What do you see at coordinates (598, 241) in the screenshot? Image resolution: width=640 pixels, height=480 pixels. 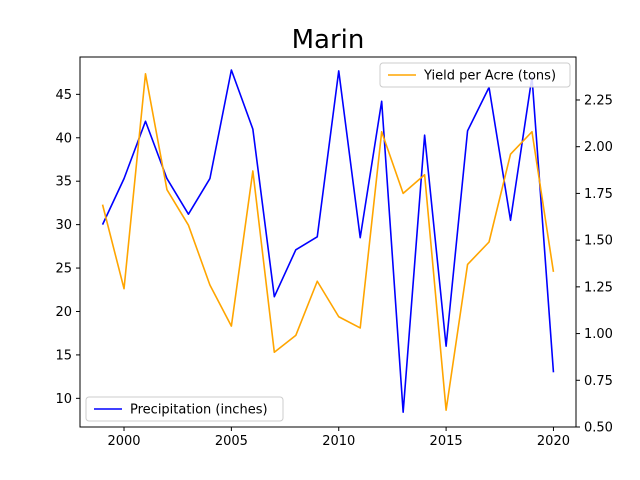 I see `right-y-tick-label-4: 1.50` at bounding box center [598, 241].